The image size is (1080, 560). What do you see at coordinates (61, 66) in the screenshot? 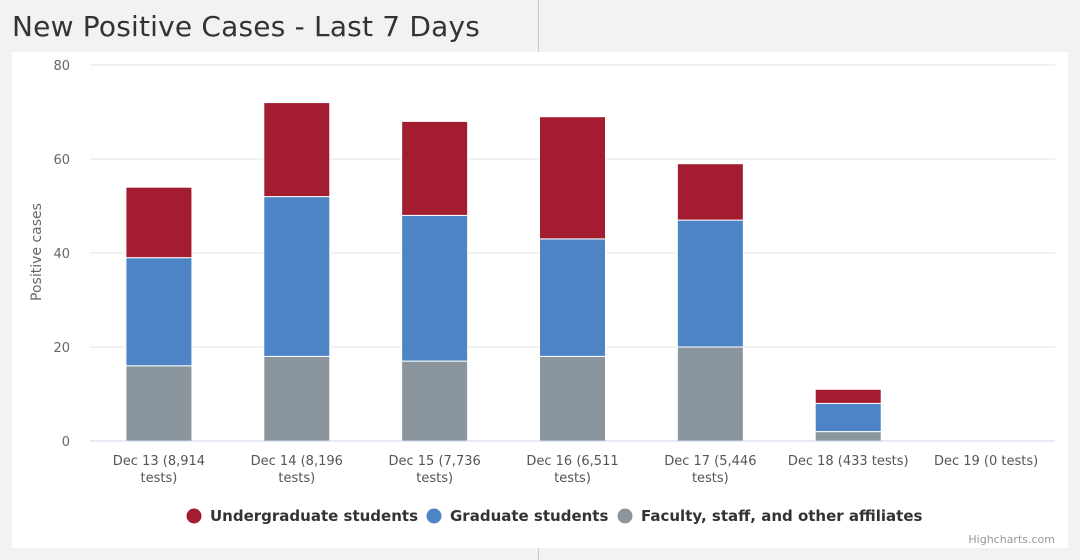
I see `y-tick-label: 80` at bounding box center [61, 66].